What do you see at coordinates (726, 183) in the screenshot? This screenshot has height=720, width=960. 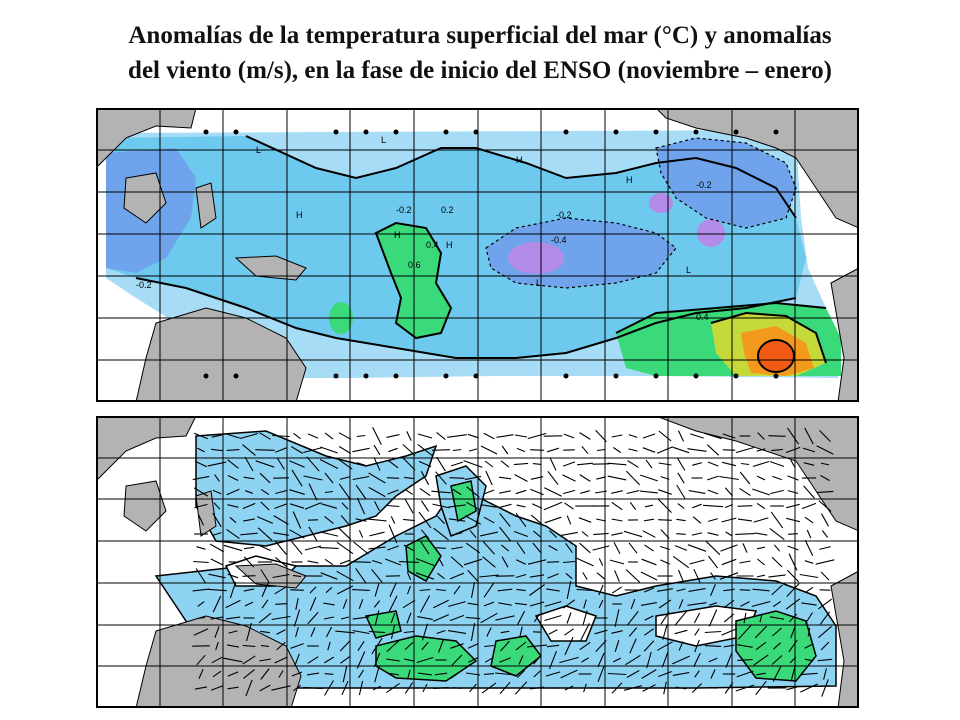 I see `sst-region-neg-strong-ne` at bounding box center [726, 183].